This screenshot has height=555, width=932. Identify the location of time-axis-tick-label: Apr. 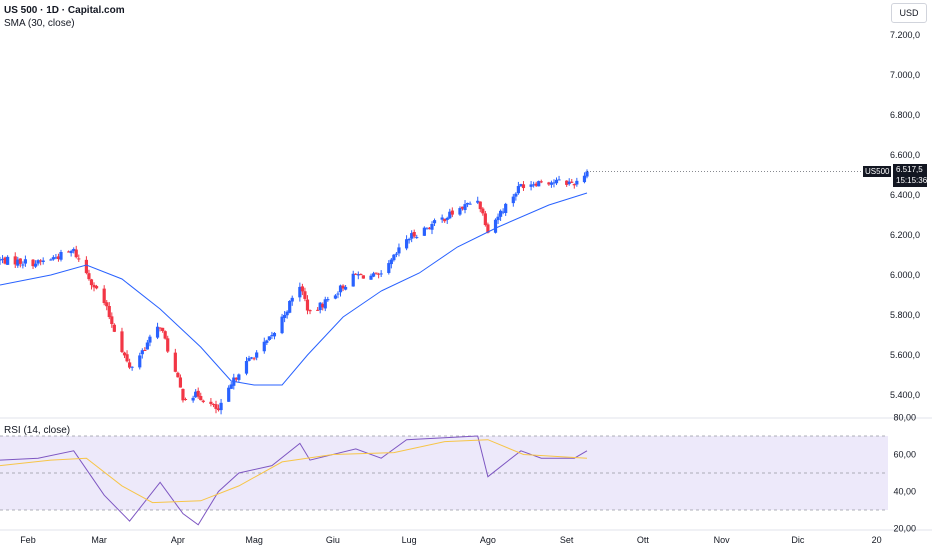
(178, 540).